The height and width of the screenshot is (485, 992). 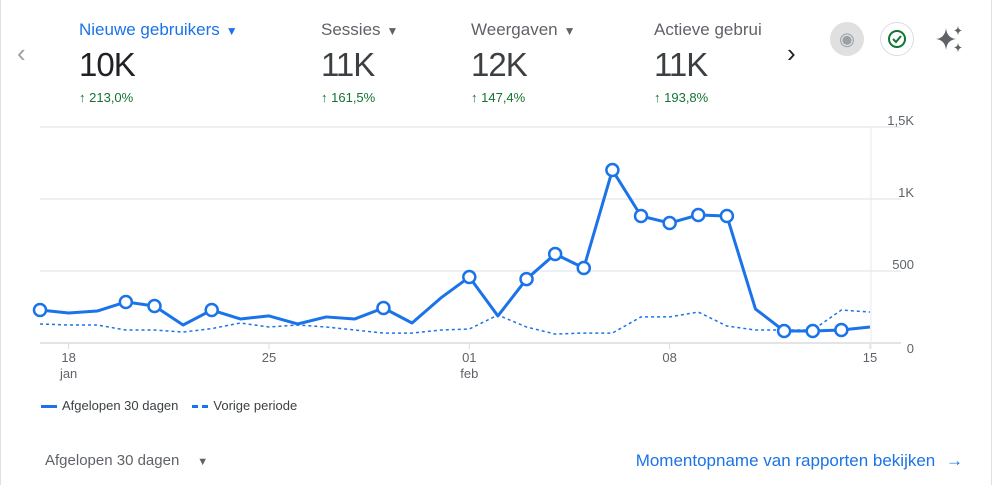 I want to click on y-tick-label: 1K, so click(x=906, y=192).